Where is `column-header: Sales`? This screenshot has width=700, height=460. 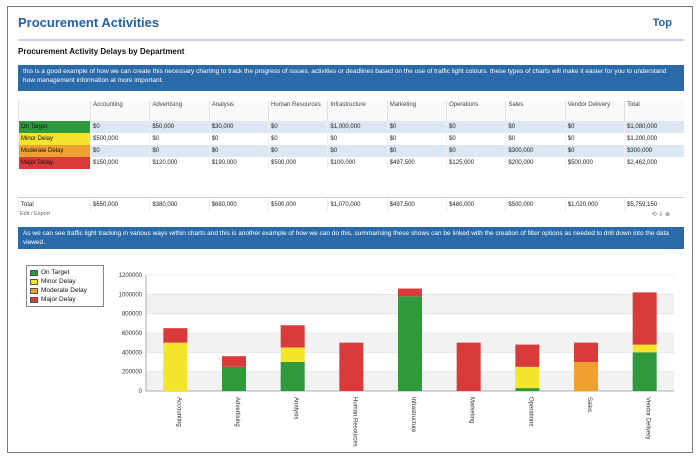
column-header: Sales is located at coordinates (535, 111).